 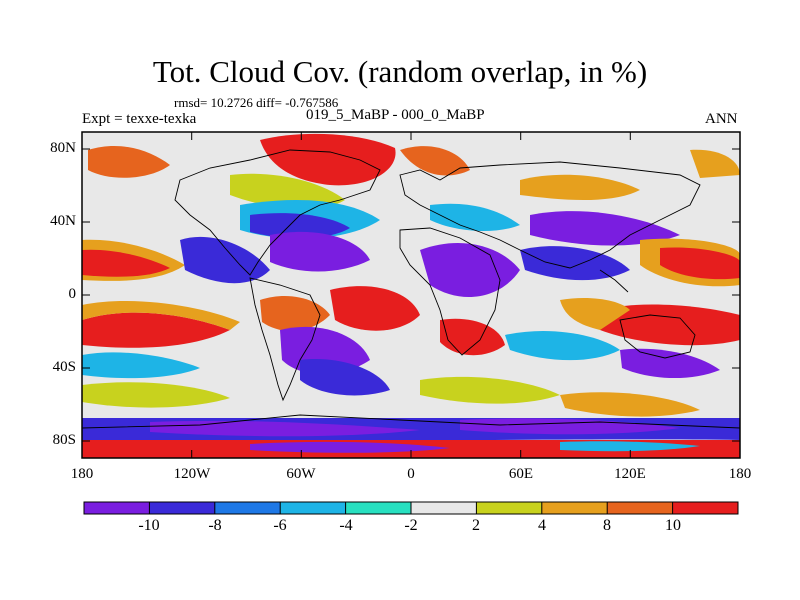 What do you see at coordinates (630, 474) in the screenshot?
I see `lon-label-120e: 120E` at bounding box center [630, 474].